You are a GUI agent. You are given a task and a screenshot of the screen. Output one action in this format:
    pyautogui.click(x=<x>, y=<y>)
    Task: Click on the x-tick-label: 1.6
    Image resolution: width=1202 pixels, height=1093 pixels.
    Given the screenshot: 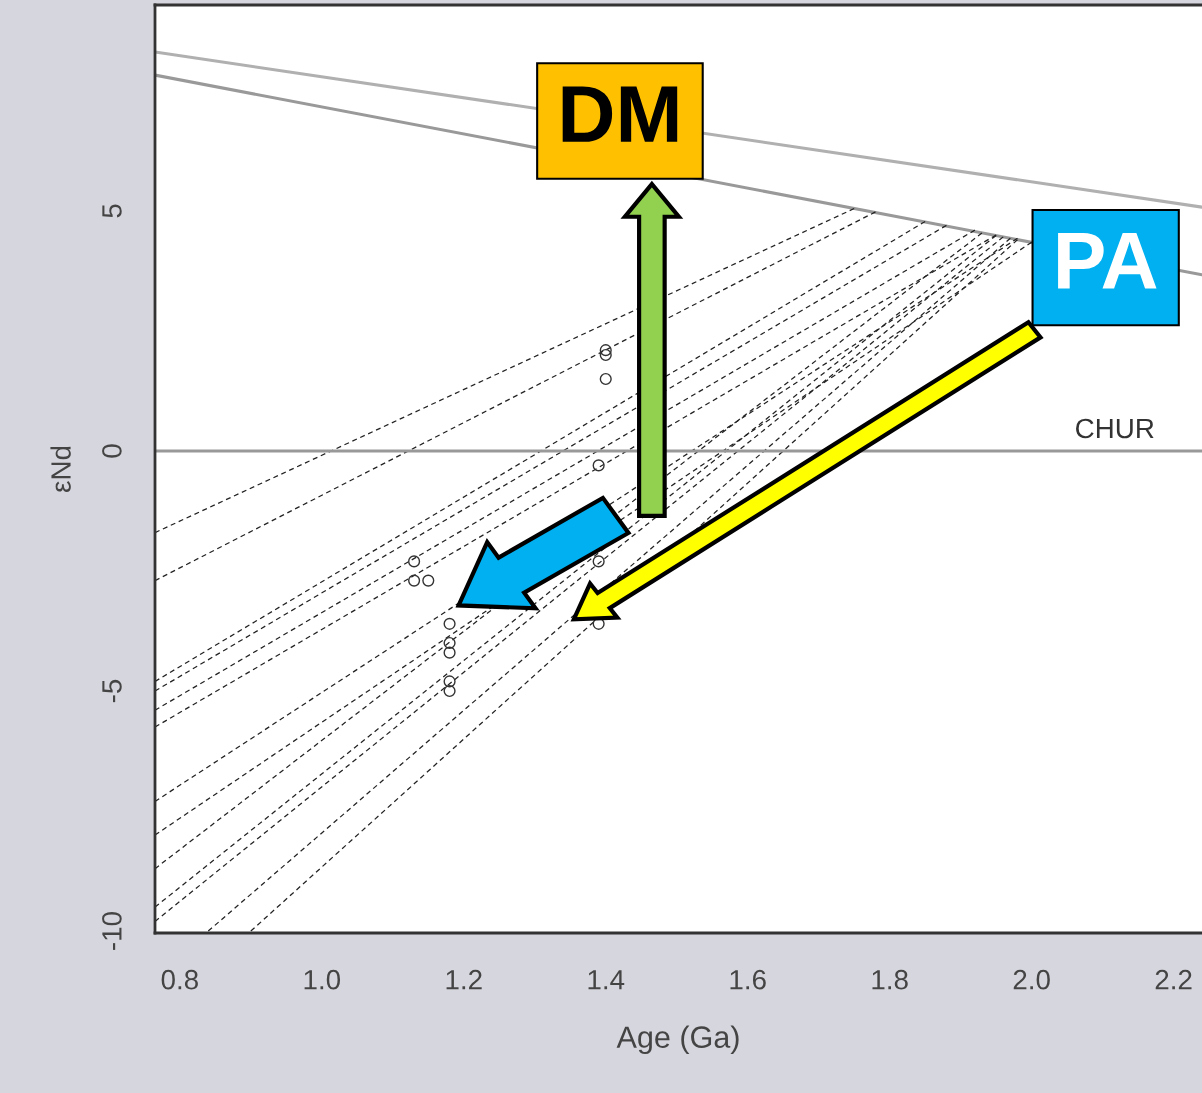 What is the action you would take?
    pyautogui.click(x=748, y=979)
    